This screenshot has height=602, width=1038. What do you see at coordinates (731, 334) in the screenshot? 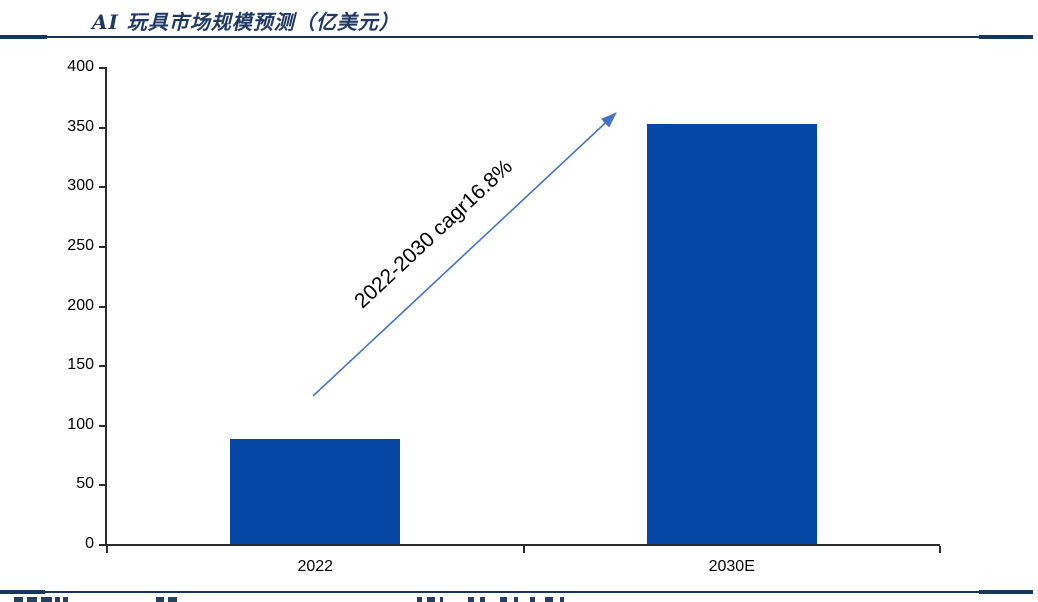
I see `bar-2030E` at bounding box center [731, 334].